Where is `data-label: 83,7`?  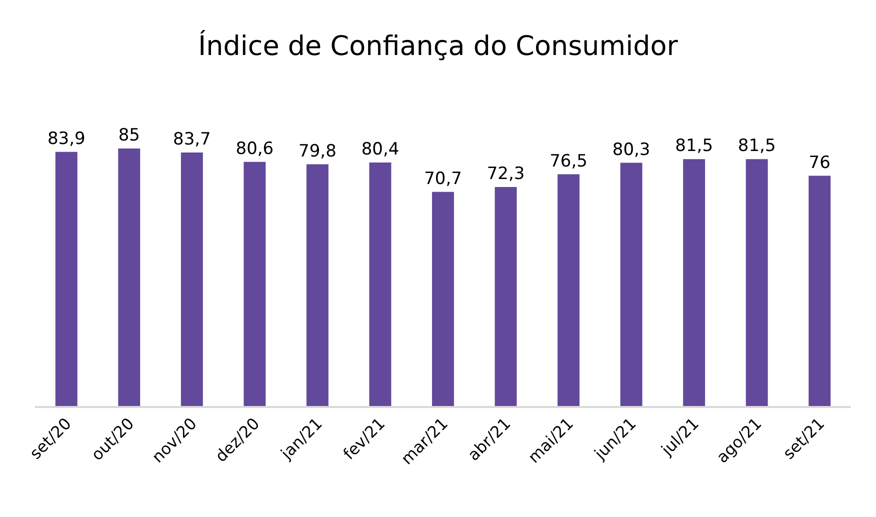 data-label: 83,7 is located at coordinates (191, 139).